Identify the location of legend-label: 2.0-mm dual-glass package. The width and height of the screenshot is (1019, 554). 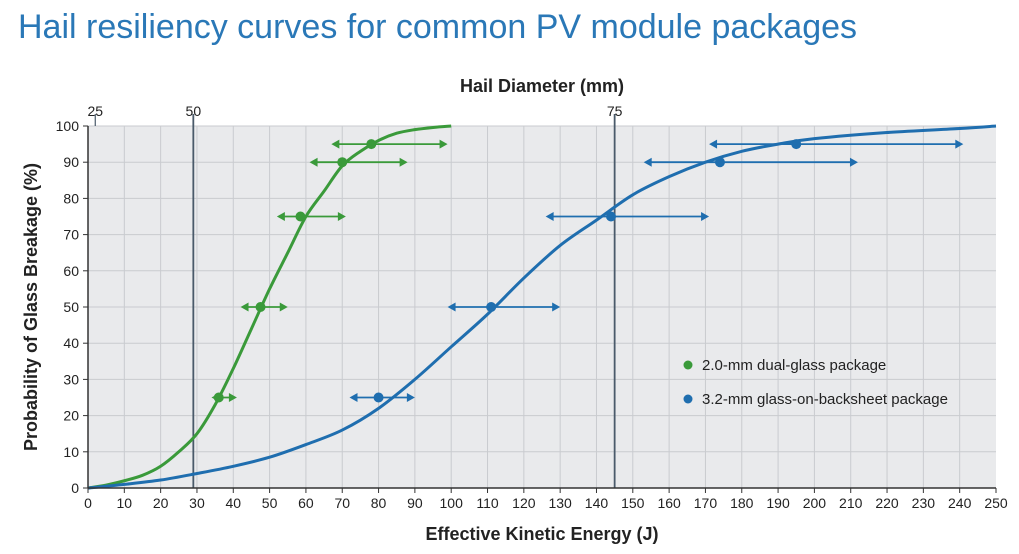
(794, 365).